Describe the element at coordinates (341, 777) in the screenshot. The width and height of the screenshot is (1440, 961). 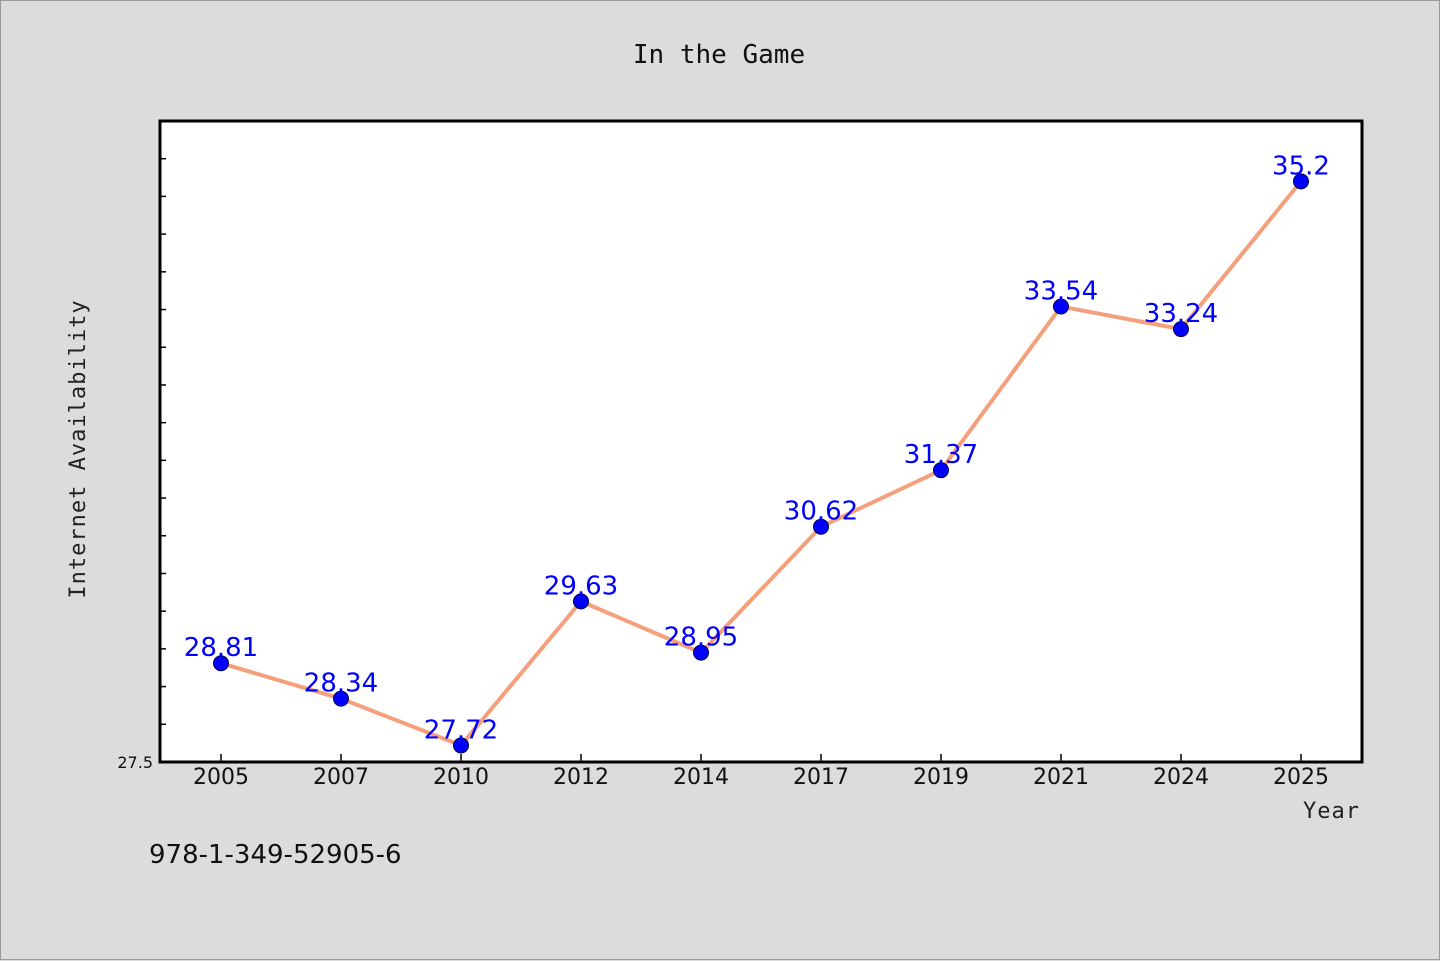
I see `x-tick-label: 2007` at that location.